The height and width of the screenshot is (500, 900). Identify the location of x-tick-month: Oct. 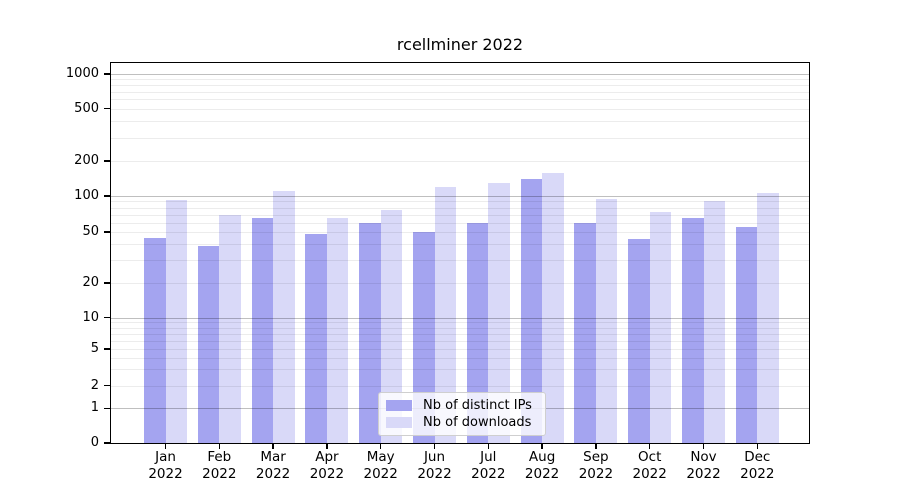
(650, 457).